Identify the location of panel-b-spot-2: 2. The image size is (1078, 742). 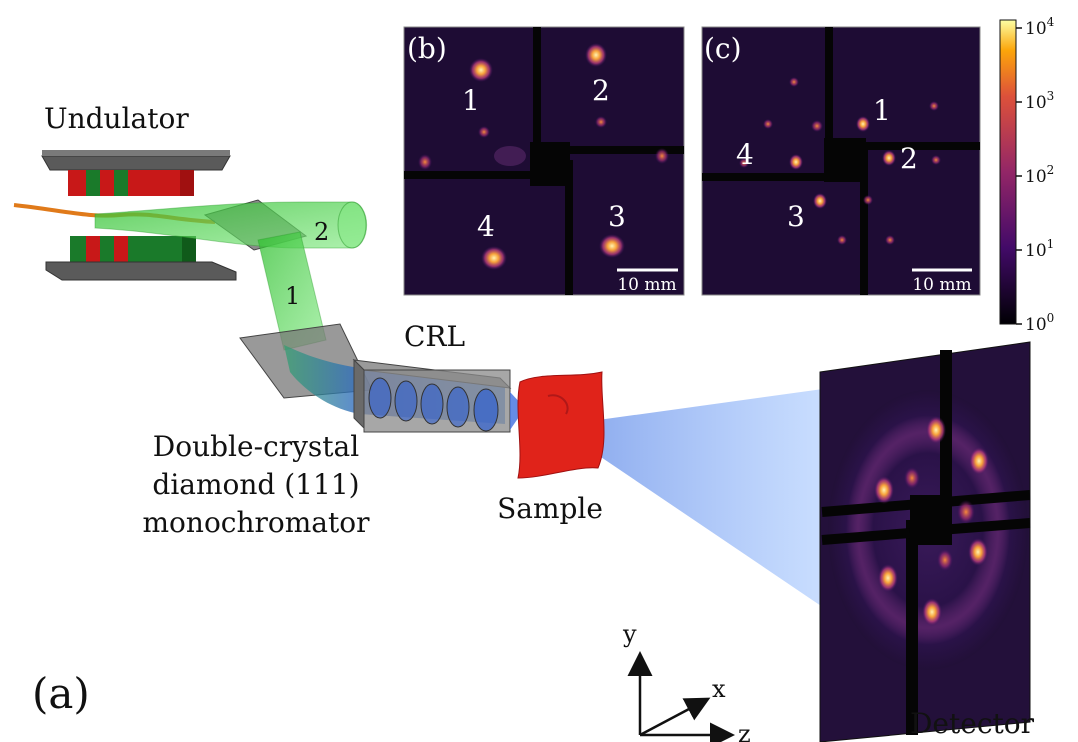
(601, 90).